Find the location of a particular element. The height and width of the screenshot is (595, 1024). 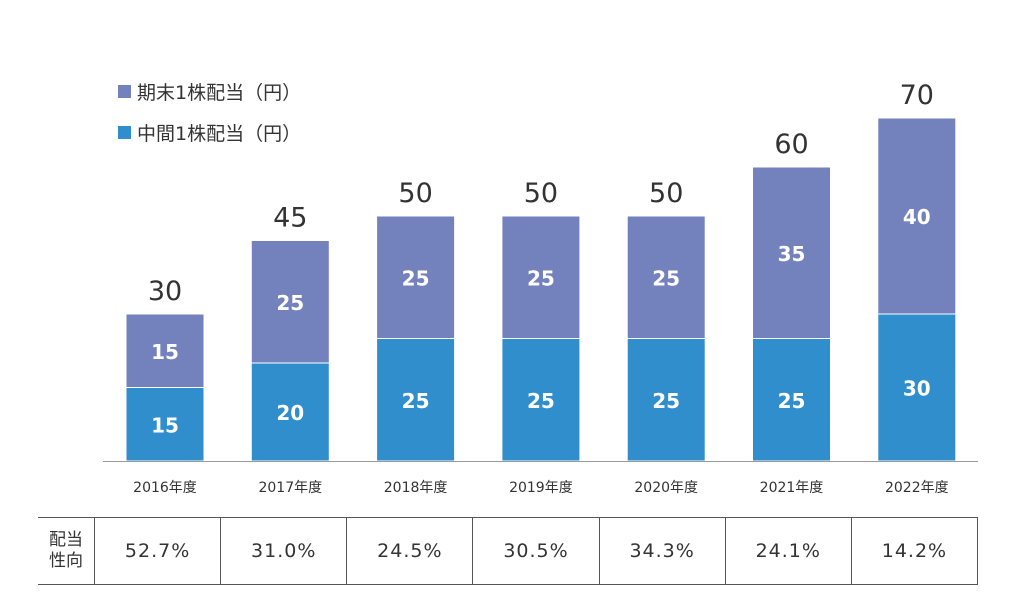

legend-item-interim: 中間1株配当（円） is located at coordinates (209, 132).